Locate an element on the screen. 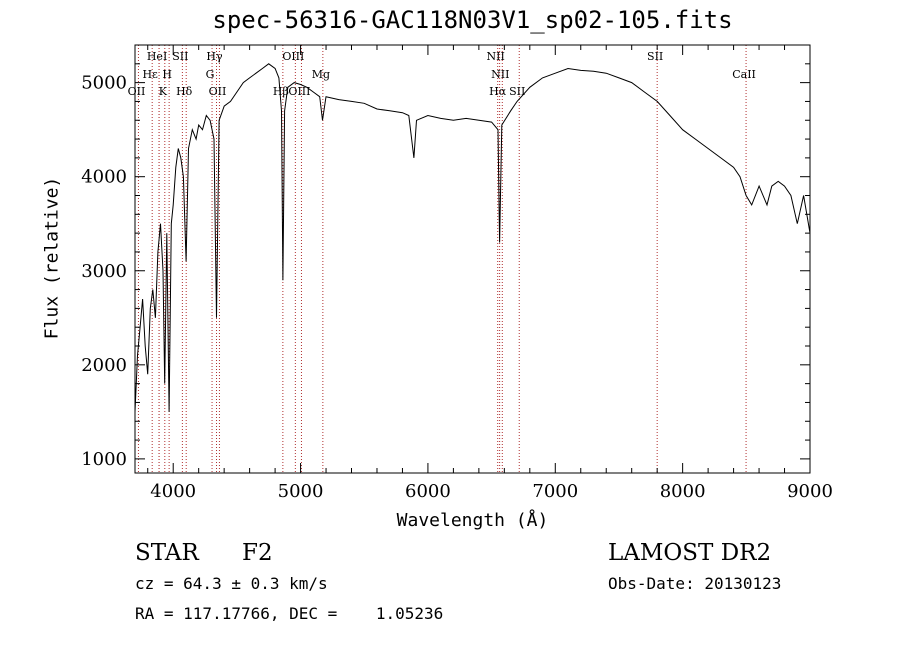 The width and height of the screenshot is (900, 649). line-label-14: Hδ is located at coordinates (184, 91).